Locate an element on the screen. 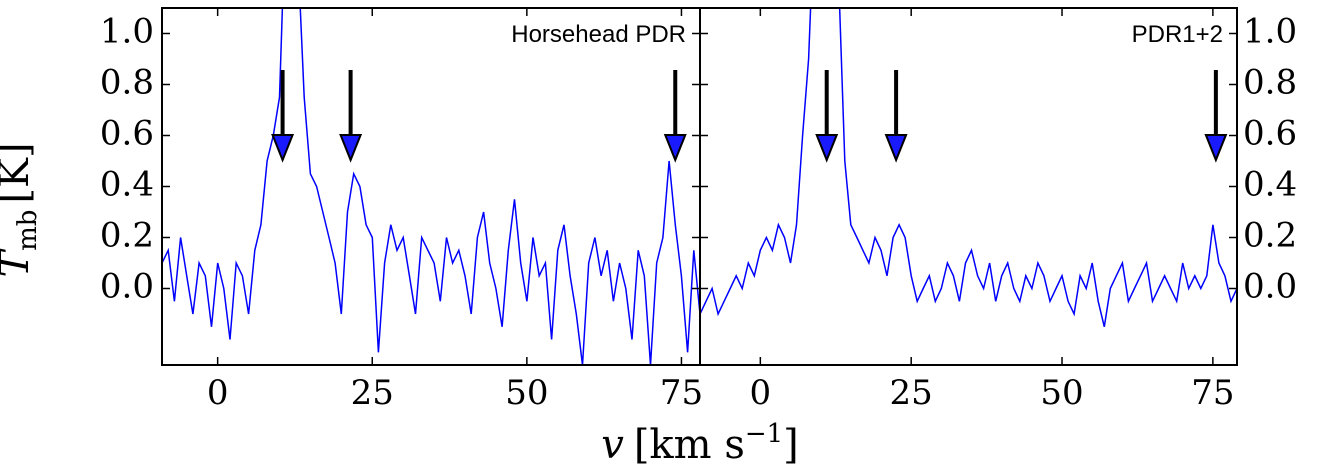 Image resolution: width=1328 pixels, height=474 pixels. y-label-unit: [K] is located at coordinates (19, 172).